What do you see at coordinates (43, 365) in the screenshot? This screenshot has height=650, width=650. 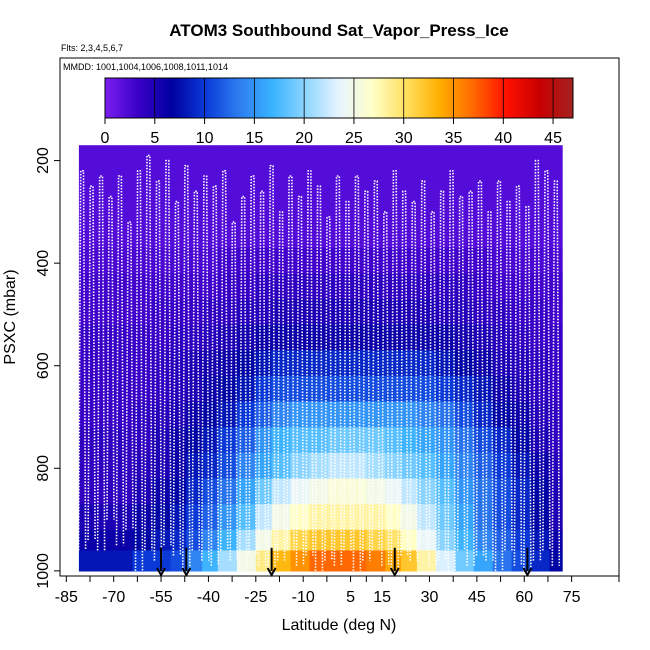 I see `y-tick-label: 600` at bounding box center [43, 365].